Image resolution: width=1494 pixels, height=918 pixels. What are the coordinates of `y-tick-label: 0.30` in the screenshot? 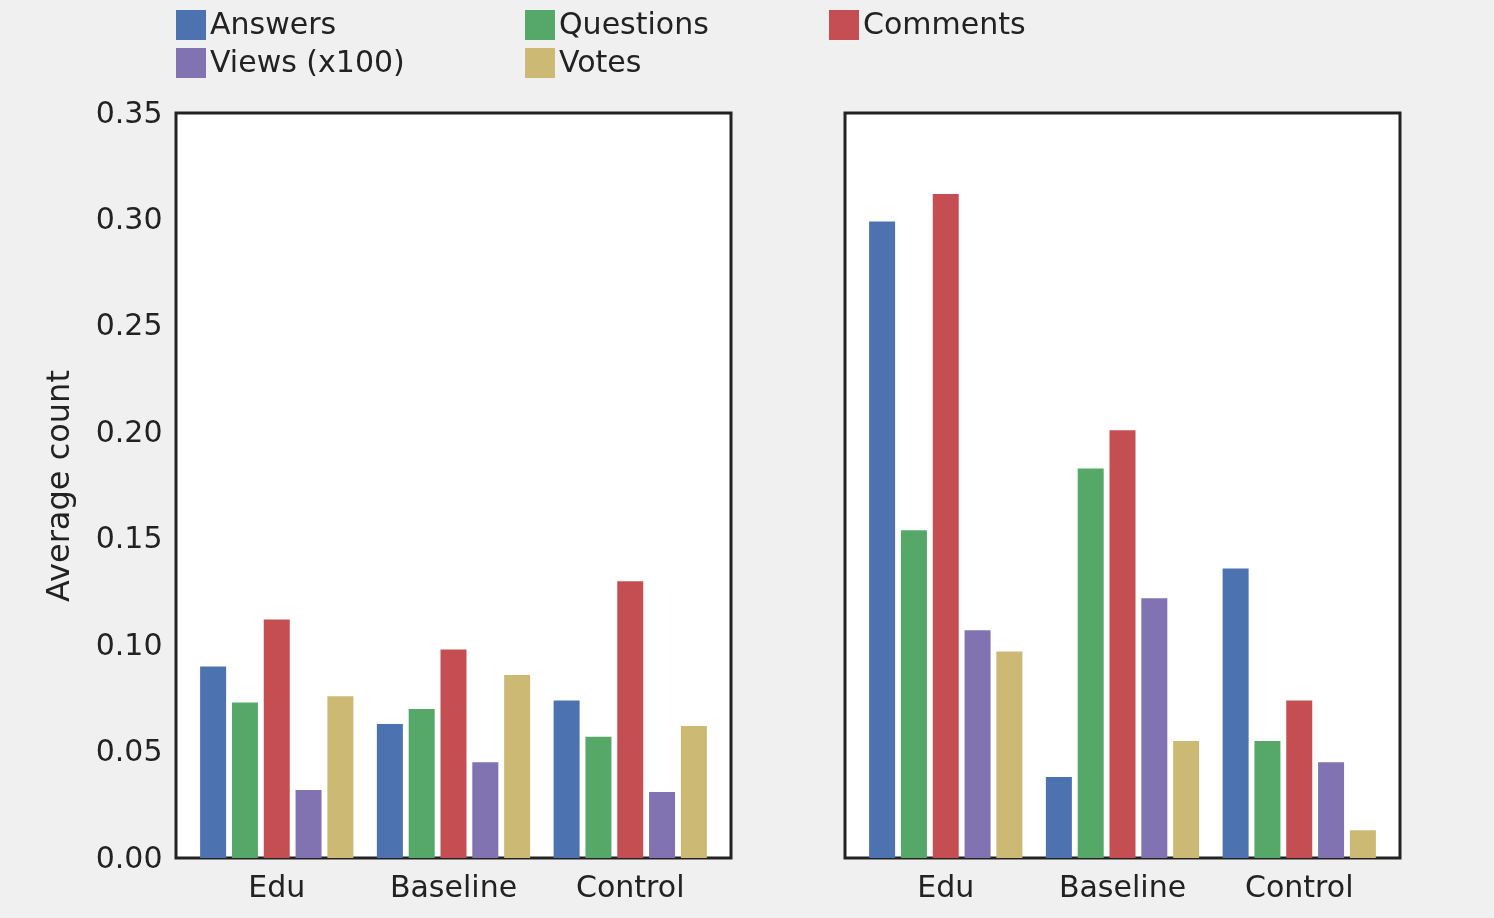 It's located at (129, 218).